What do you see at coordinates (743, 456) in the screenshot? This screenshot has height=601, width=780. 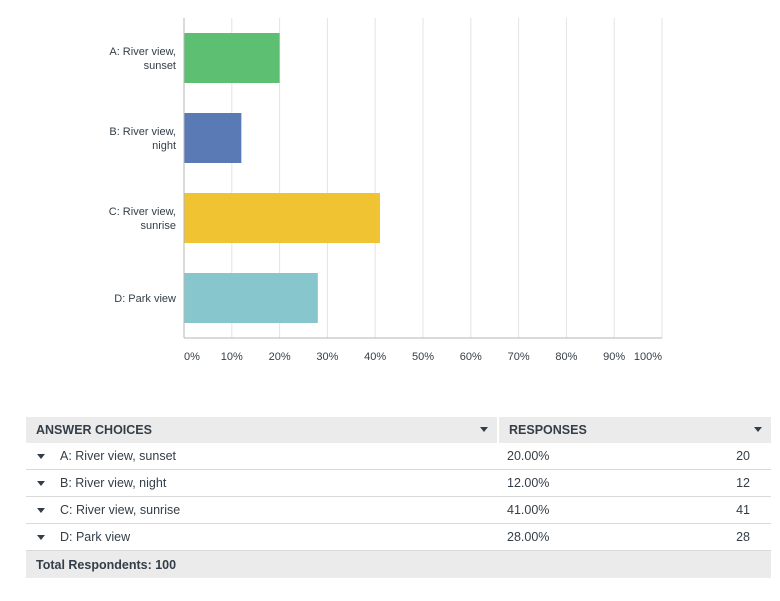 I see `response-count: 20` at bounding box center [743, 456].